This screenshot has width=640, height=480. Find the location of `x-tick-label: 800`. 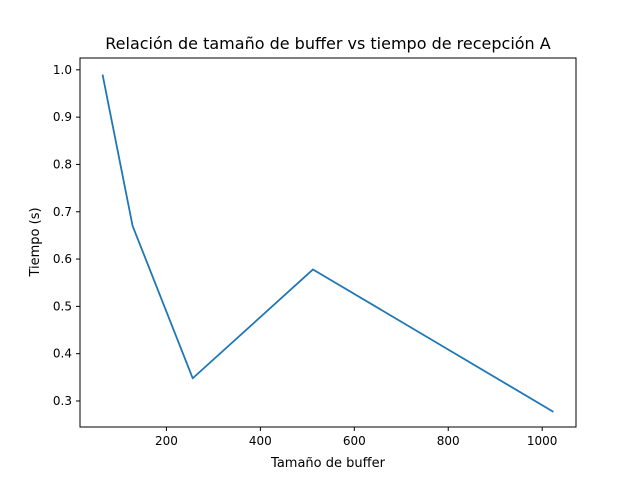

x-tick-label: 800 is located at coordinates (448, 441).